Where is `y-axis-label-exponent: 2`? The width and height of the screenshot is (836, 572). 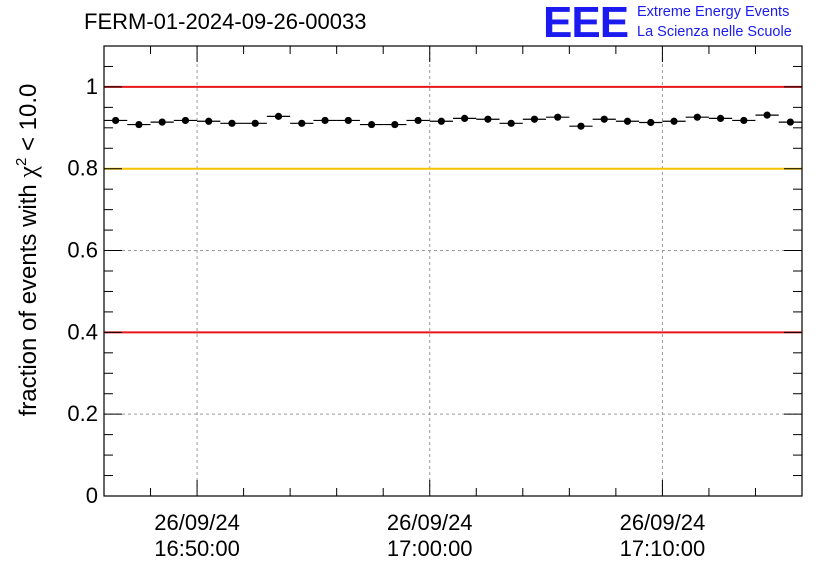
y-axis-label-exponent: 2 is located at coordinates (21, 162).